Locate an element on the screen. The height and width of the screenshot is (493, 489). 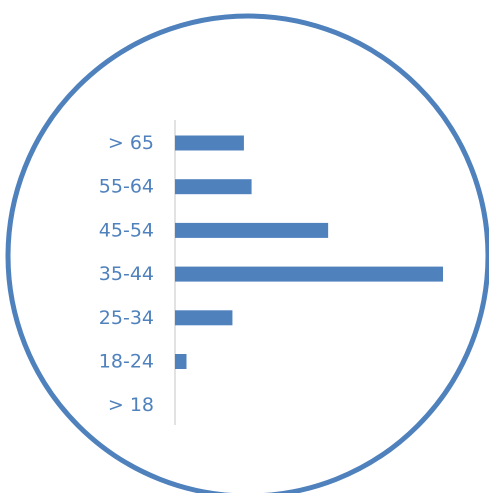
category-label-35-44: 35-44 is located at coordinates (126, 274).